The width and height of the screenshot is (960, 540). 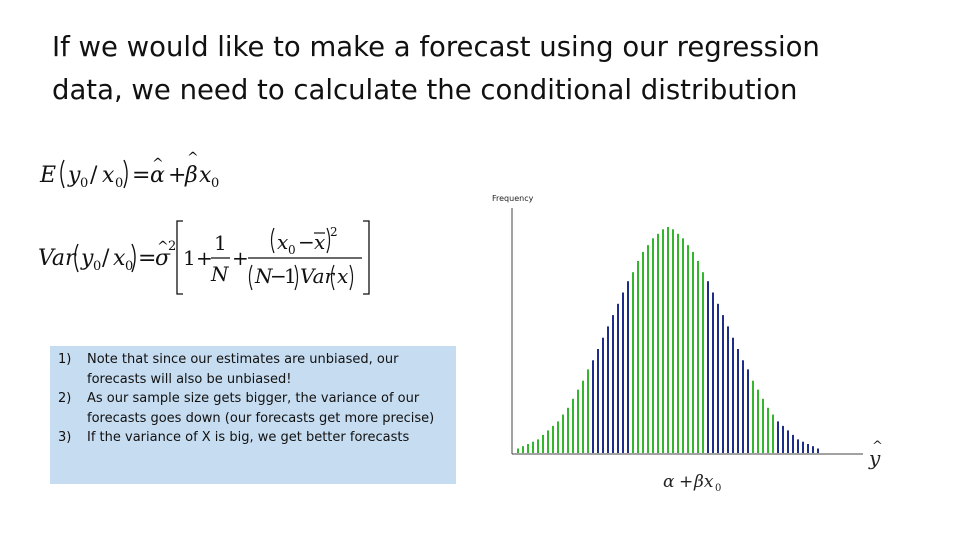 I want to click on svg-text: βx, so click(x=703, y=482).